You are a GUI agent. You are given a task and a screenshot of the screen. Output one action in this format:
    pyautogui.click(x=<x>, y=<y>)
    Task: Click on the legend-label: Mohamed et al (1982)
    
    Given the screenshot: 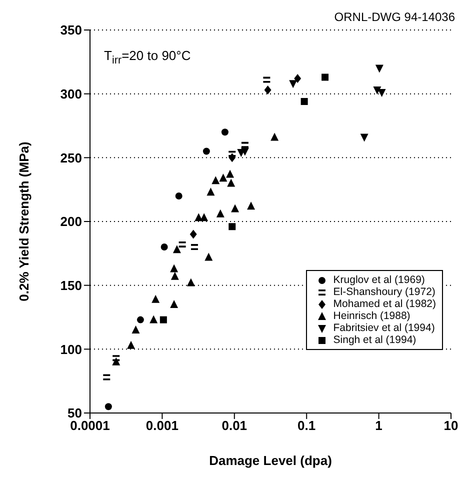 What is the action you would take?
    pyautogui.click(x=384, y=304)
    